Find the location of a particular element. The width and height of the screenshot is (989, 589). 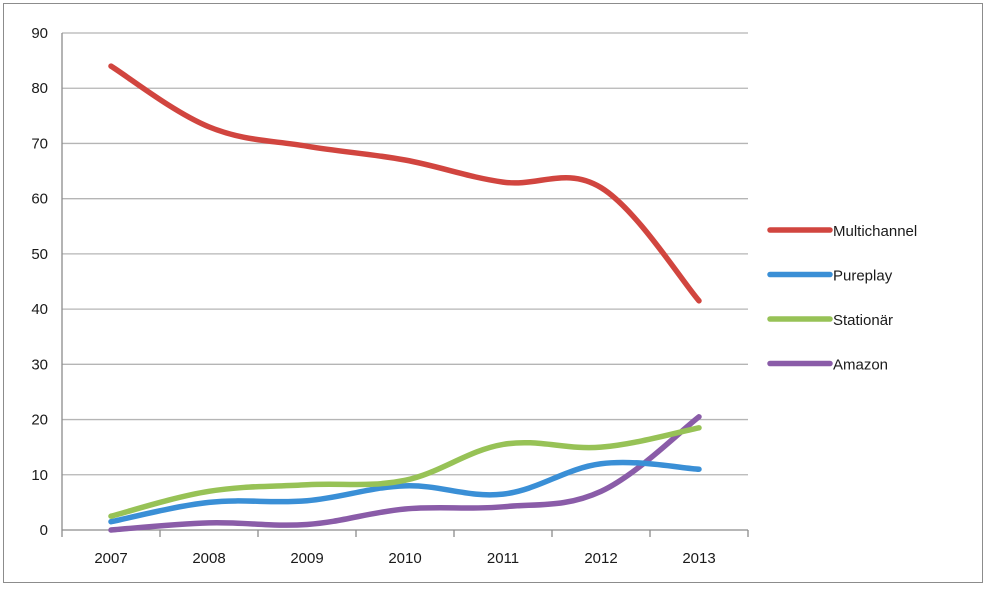

y-axis: 0 10 20 30 40 50 60 70 80 90 is located at coordinates (47, 282).